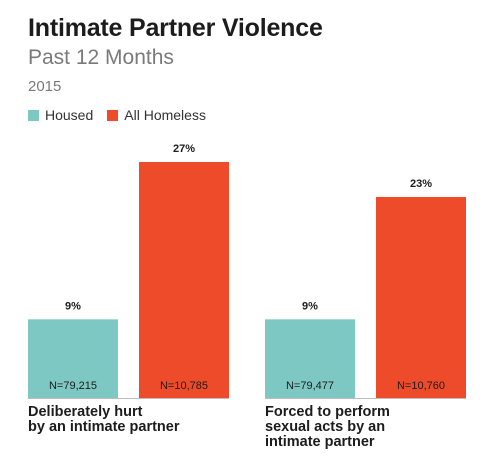 The image size is (497, 464). I want to click on legend-label-all-homeless: All Homeless, so click(165, 115).